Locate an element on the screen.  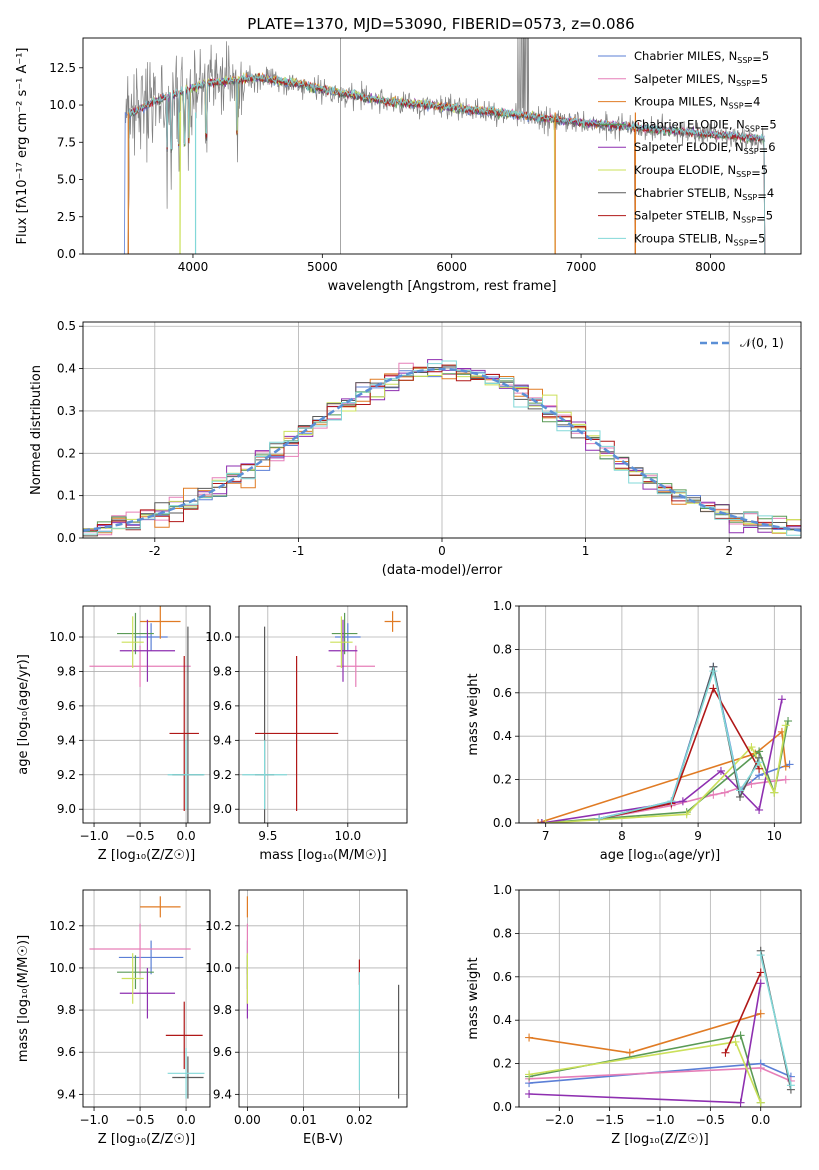
x-tick-label: 2 is located at coordinates (729, 551).